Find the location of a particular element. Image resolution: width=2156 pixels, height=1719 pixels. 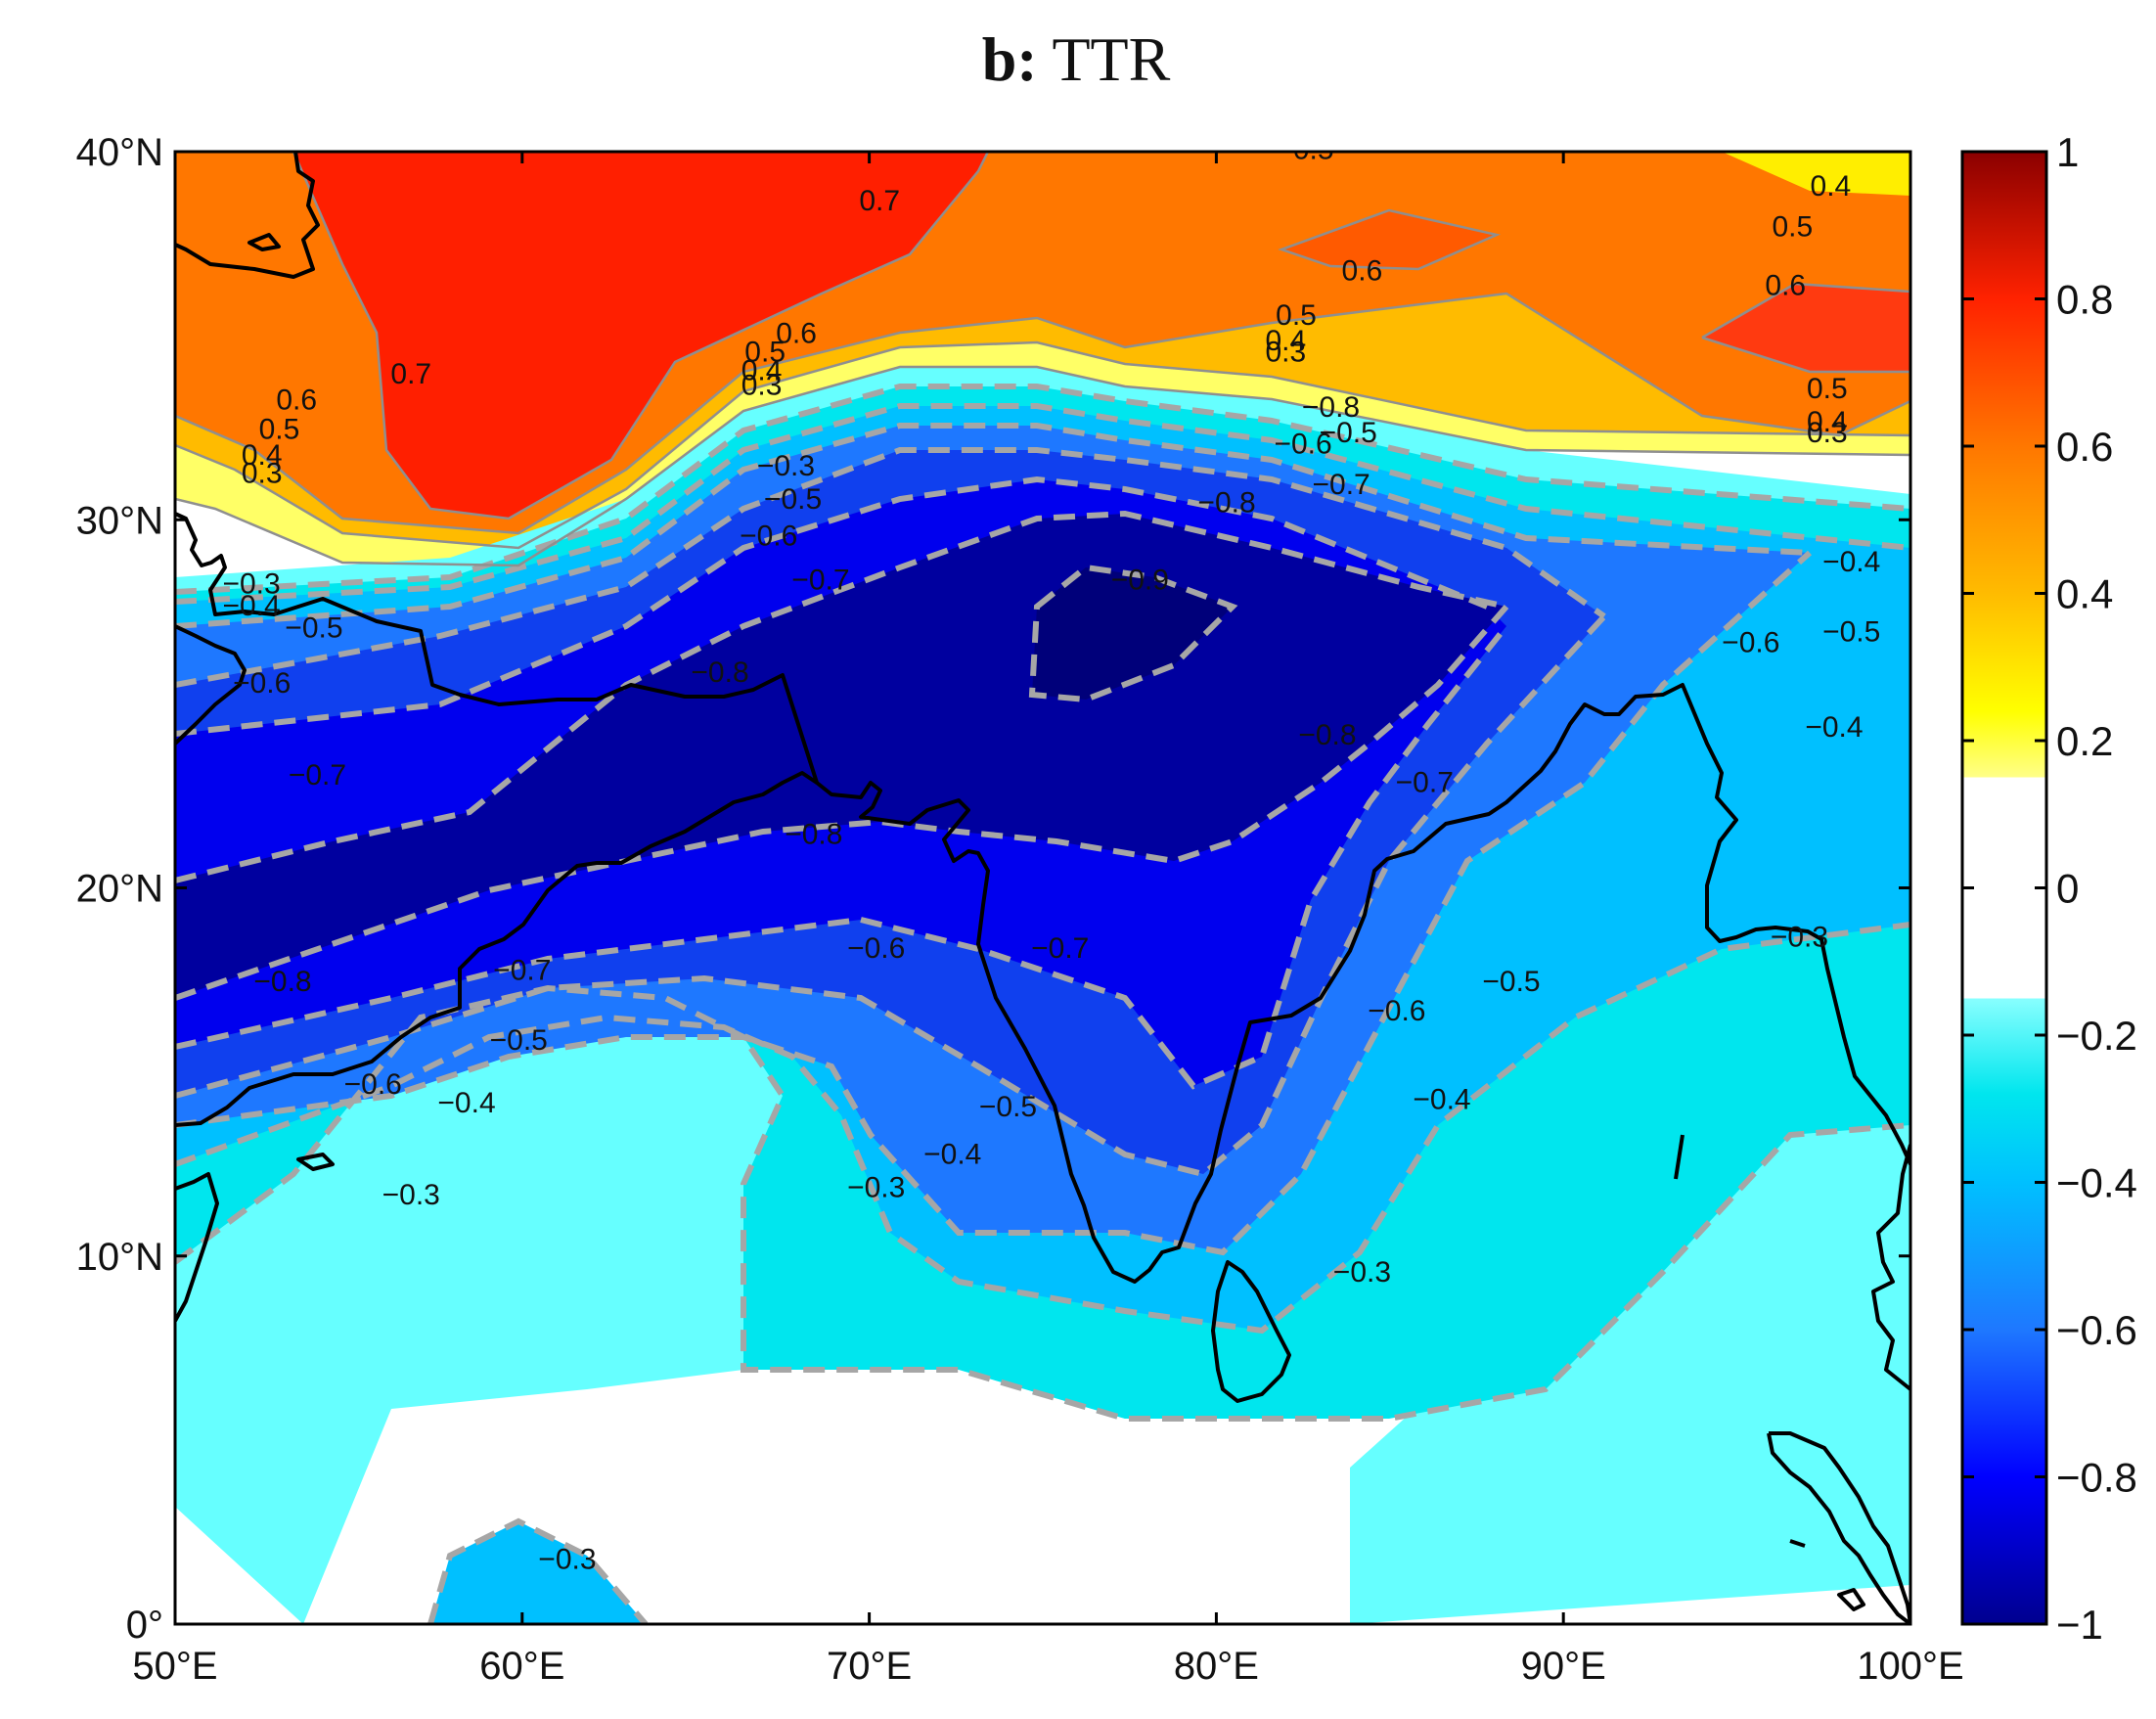

y-tick-label: 40°N is located at coordinates (119, 152).